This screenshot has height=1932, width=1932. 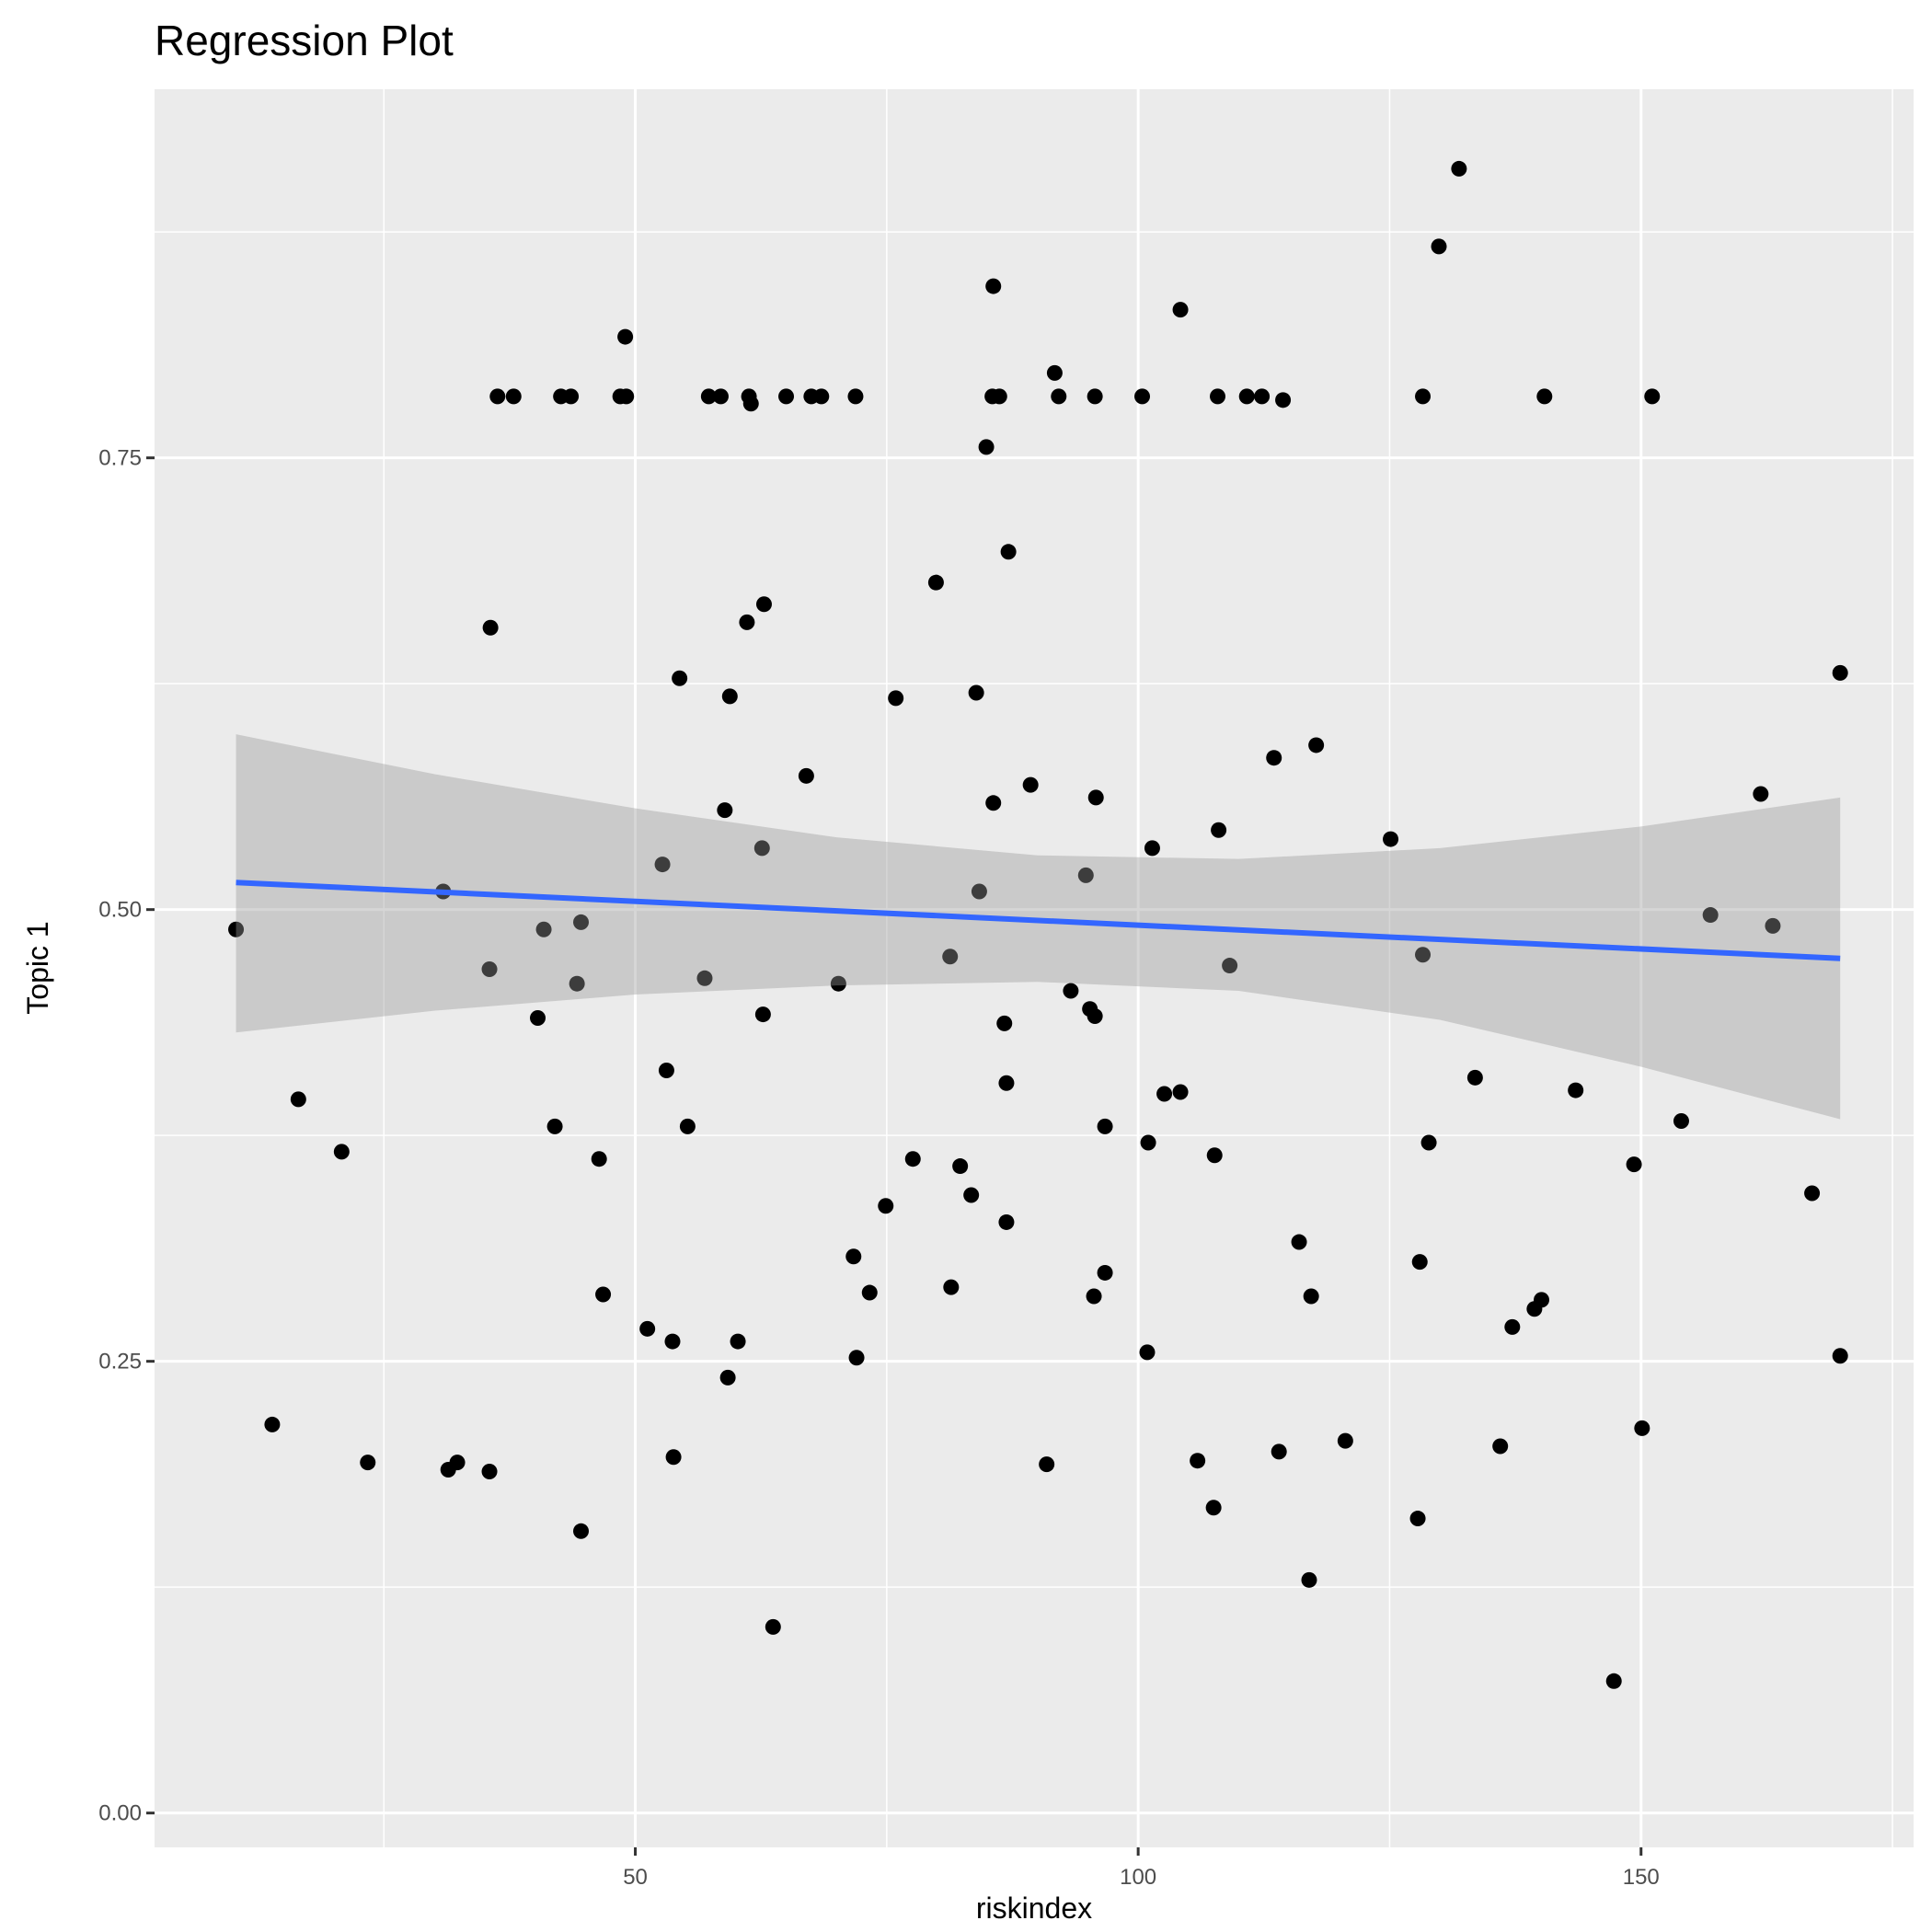 What do you see at coordinates (120, 1813) in the screenshot?
I see `y-tick-label: 0.00` at bounding box center [120, 1813].